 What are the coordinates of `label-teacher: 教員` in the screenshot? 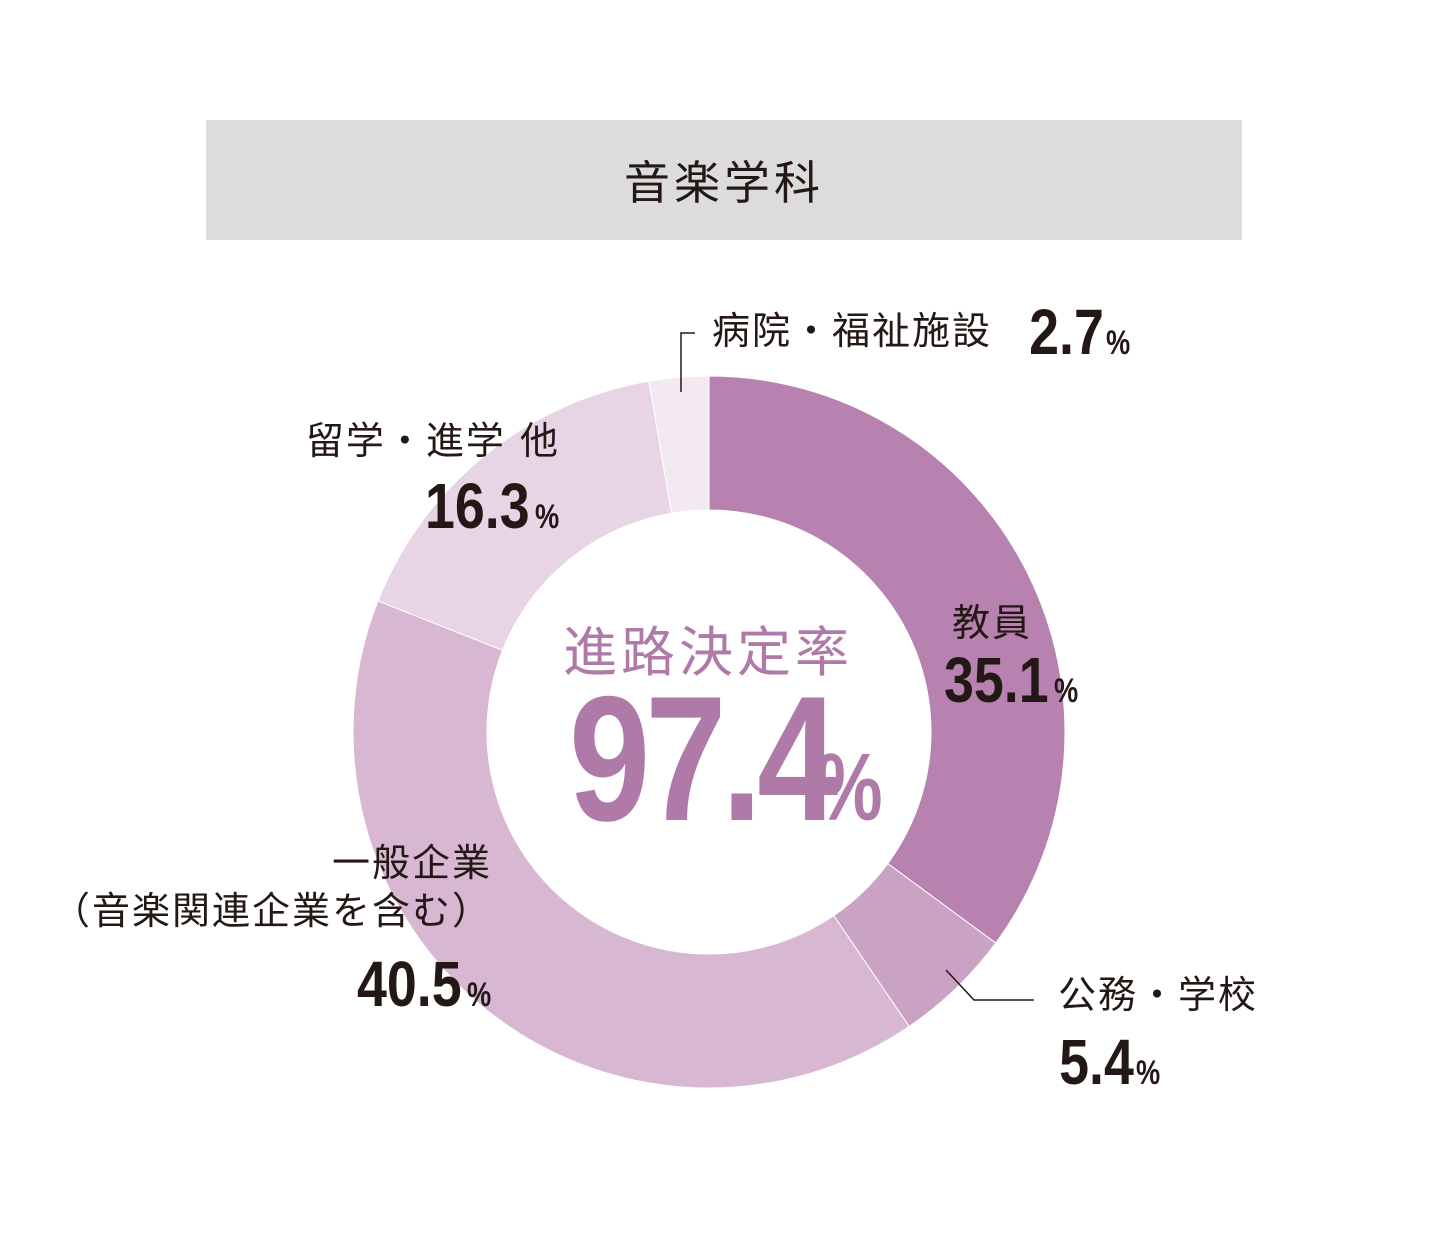 It's located at (992, 623).